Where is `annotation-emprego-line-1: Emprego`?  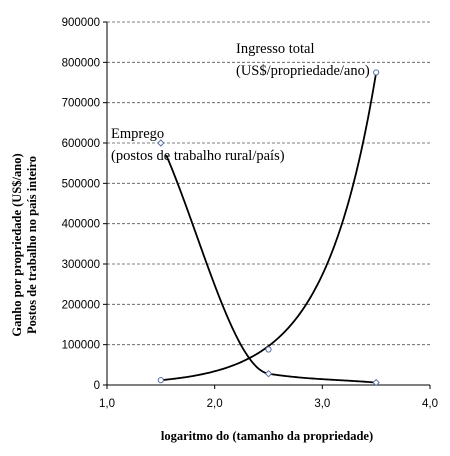 annotation-emprego-line-1: Emprego is located at coordinates (137, 134).